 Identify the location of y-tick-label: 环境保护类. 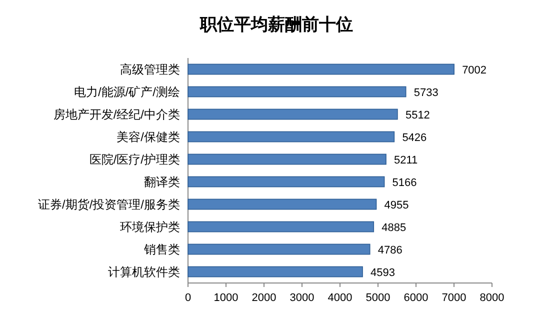
(150, 227).